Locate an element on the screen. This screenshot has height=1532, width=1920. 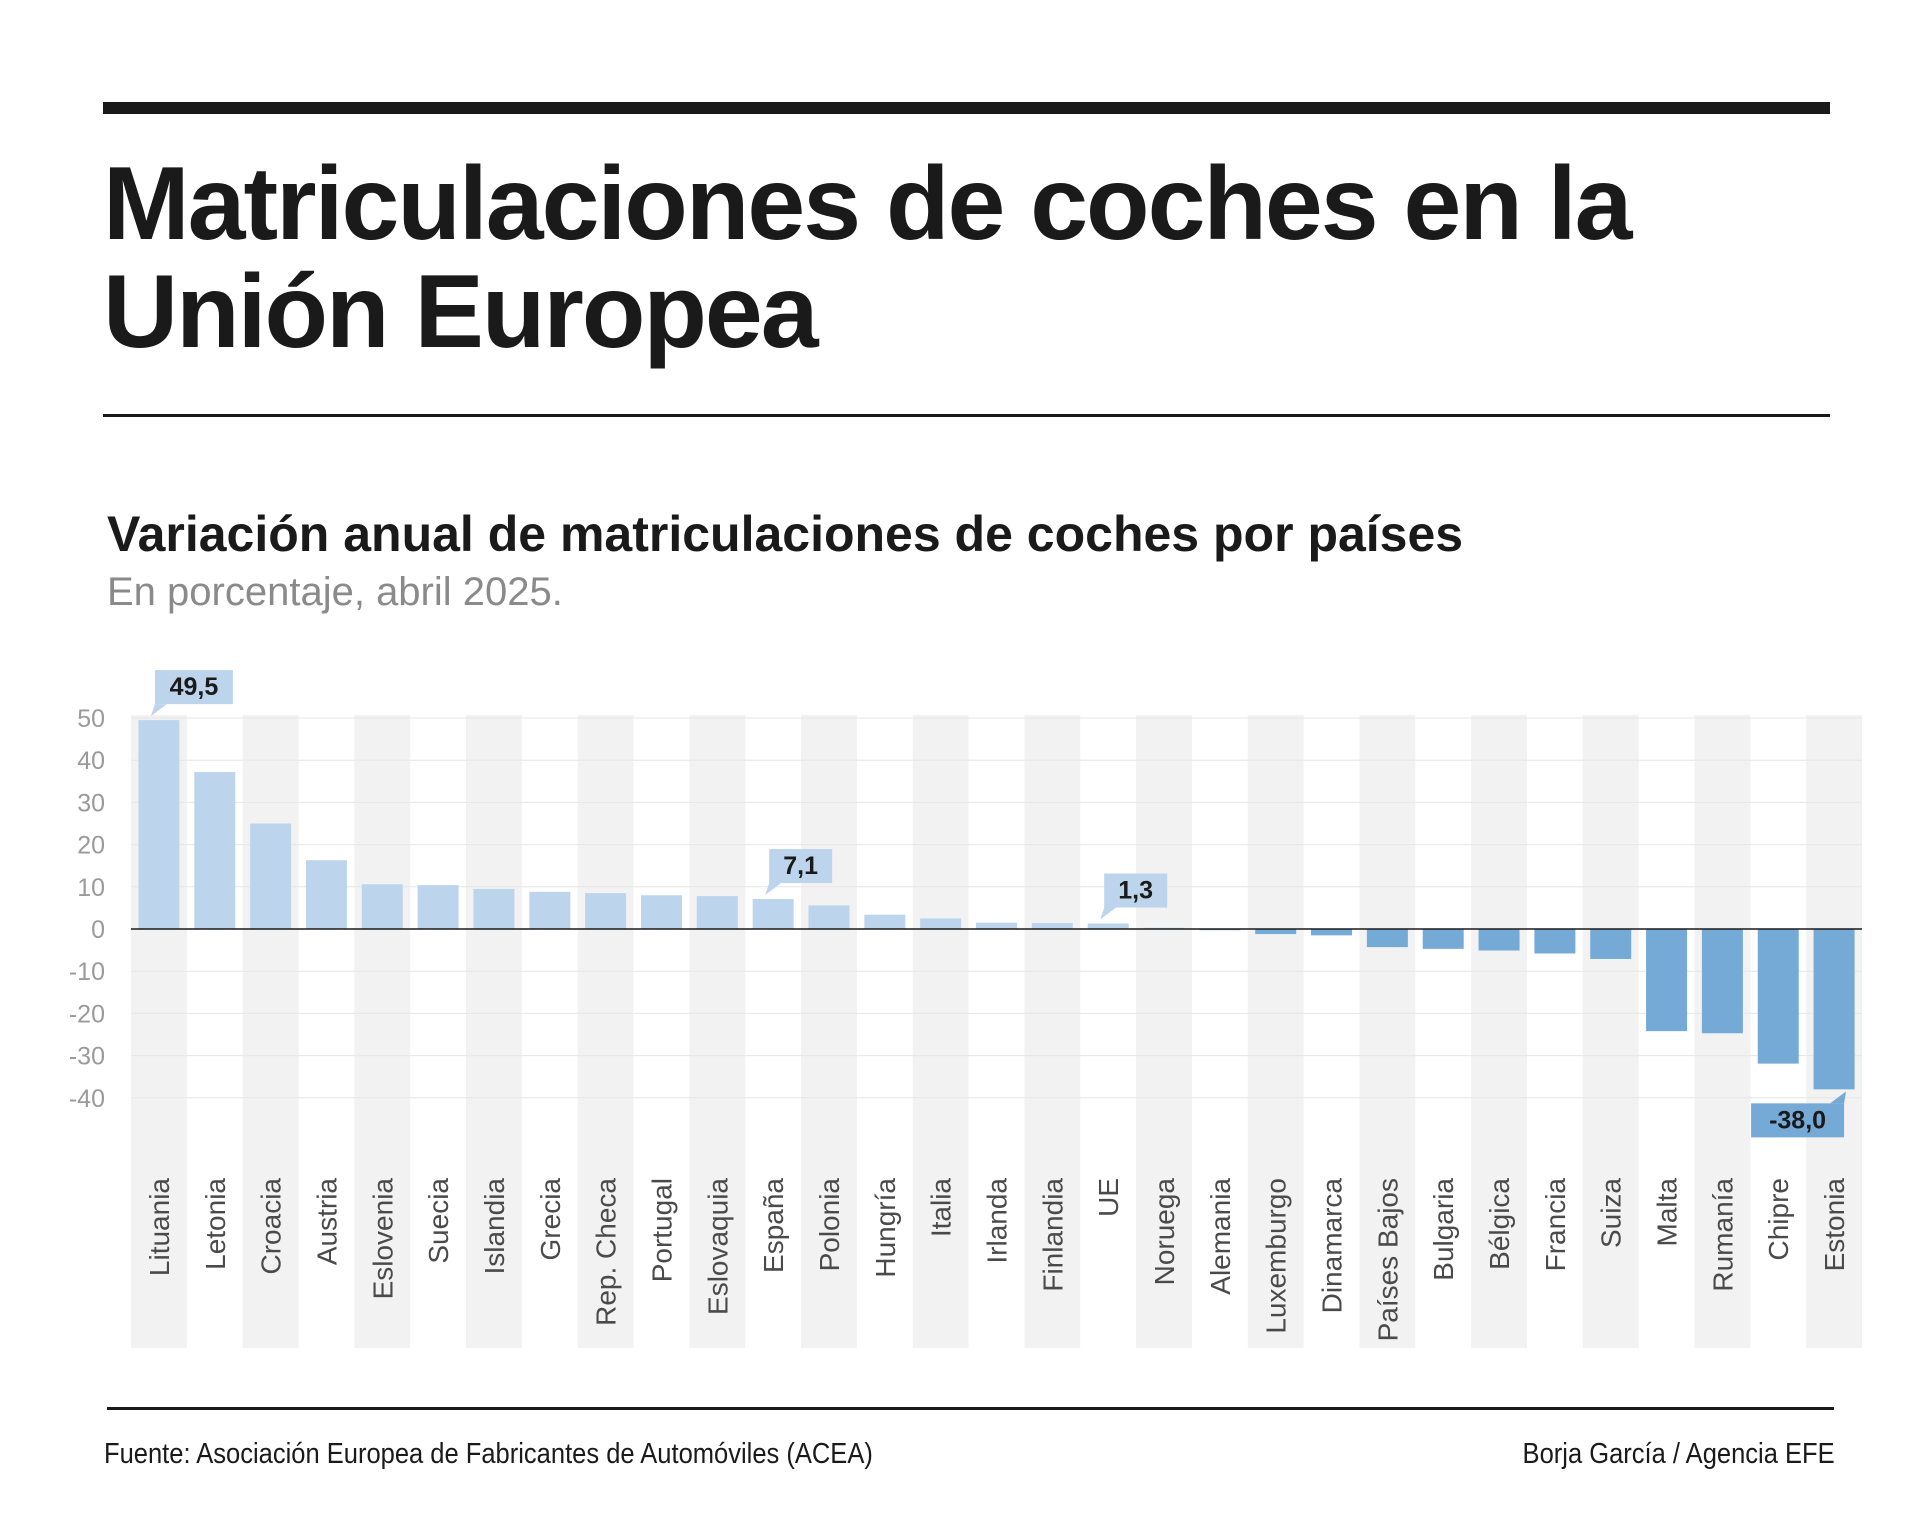
x-axis-label: Eslovaquia is located at coordinates (717, 1246).